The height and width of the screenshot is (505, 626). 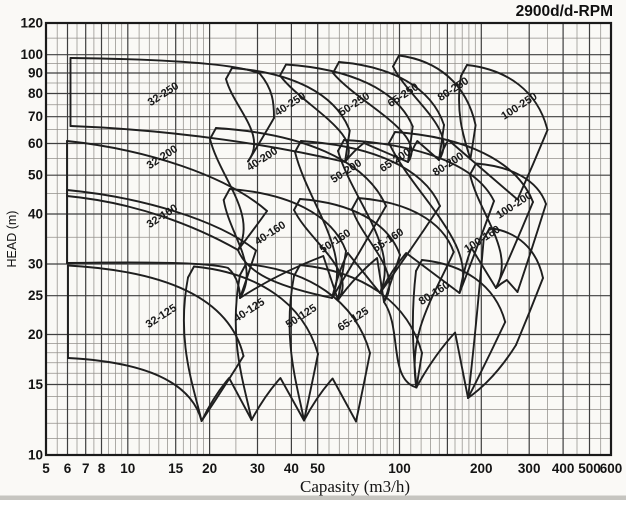 I want to click on svg-text: 2900d/d-RPM, so click(x=564, y=11).